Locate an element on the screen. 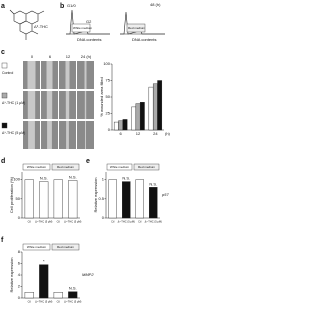 The image size is (320, 317). medium-label: White medium is located at coordinates (83, 28).